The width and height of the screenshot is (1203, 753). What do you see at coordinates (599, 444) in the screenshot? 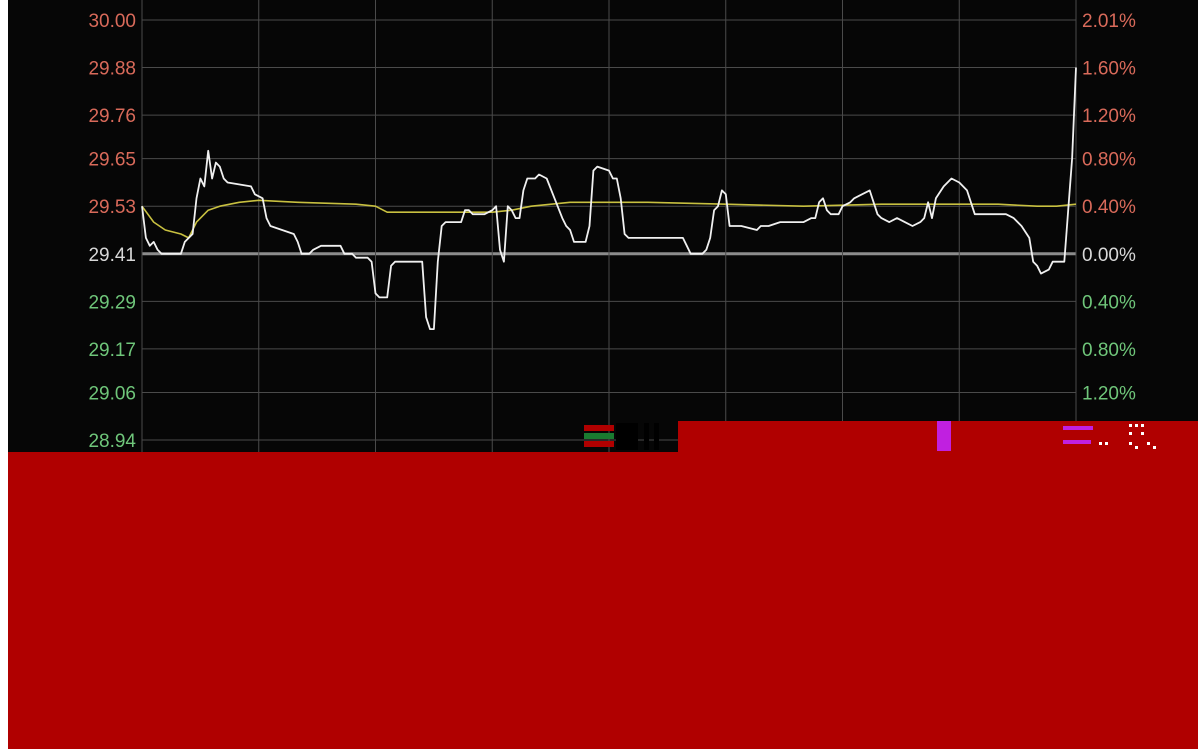
I see `legend-bar-red-bottom` at bounding box center [599, 444].